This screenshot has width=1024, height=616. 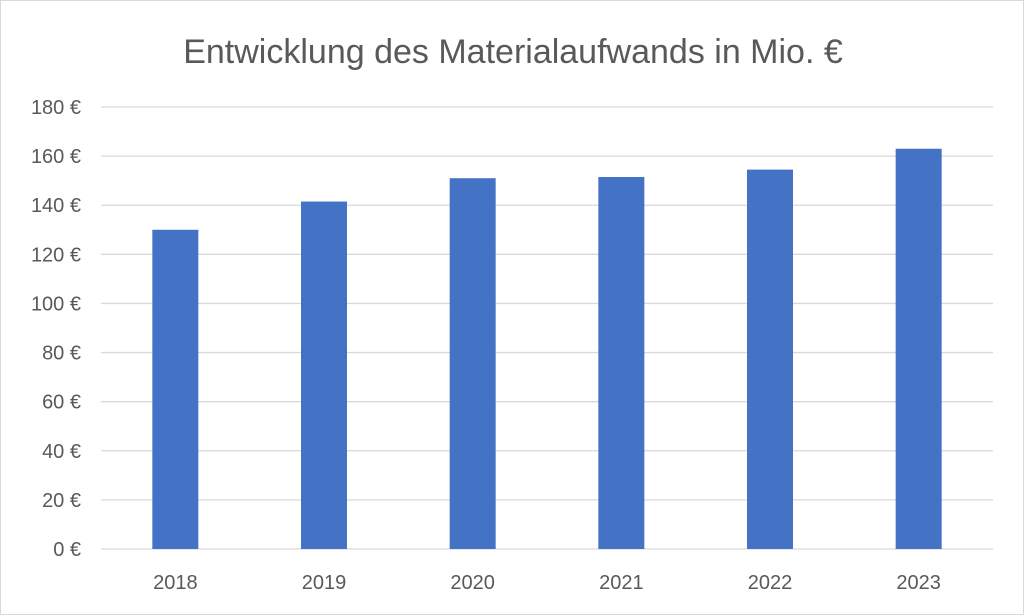 What do you see at coordinates (61, 354) in the screenshot?
I see `y-tick-label: 80 €` at bounding box center [61, 354].